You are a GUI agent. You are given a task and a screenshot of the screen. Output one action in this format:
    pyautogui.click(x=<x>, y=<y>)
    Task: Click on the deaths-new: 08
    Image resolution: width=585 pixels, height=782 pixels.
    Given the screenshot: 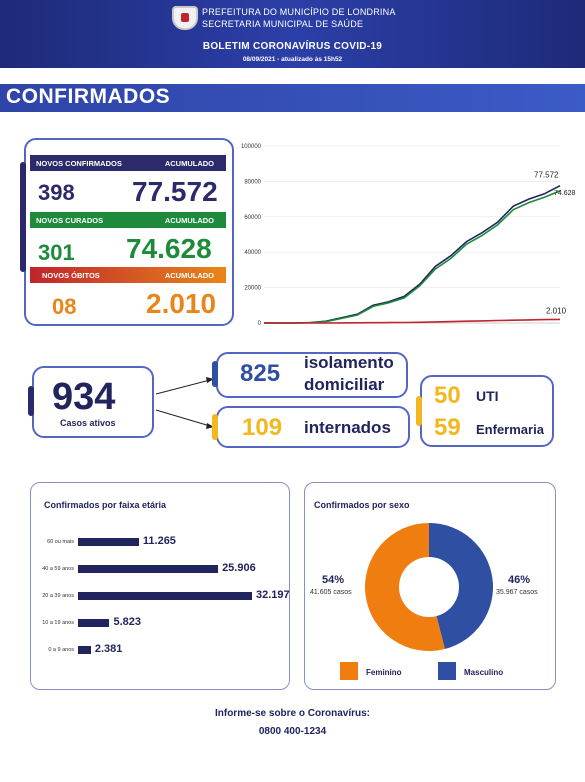 What is the action you would take?
    pyautogui.click(x=64, y=306)
    